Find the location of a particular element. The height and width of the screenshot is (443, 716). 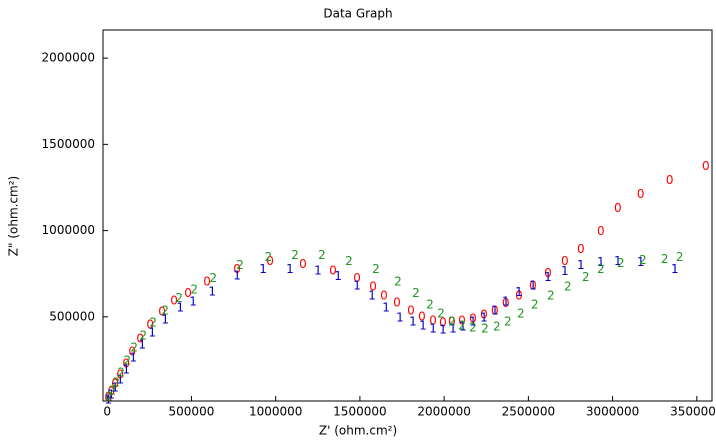

x-tick-label: 2500000 is located at coordinates (528, 412).